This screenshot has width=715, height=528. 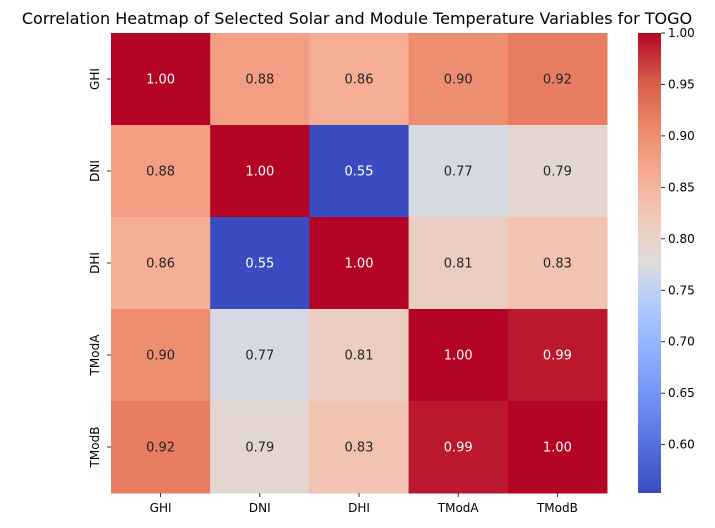 I want to click on heatmap-cell-r1-c0, so click(x=161, y=171).